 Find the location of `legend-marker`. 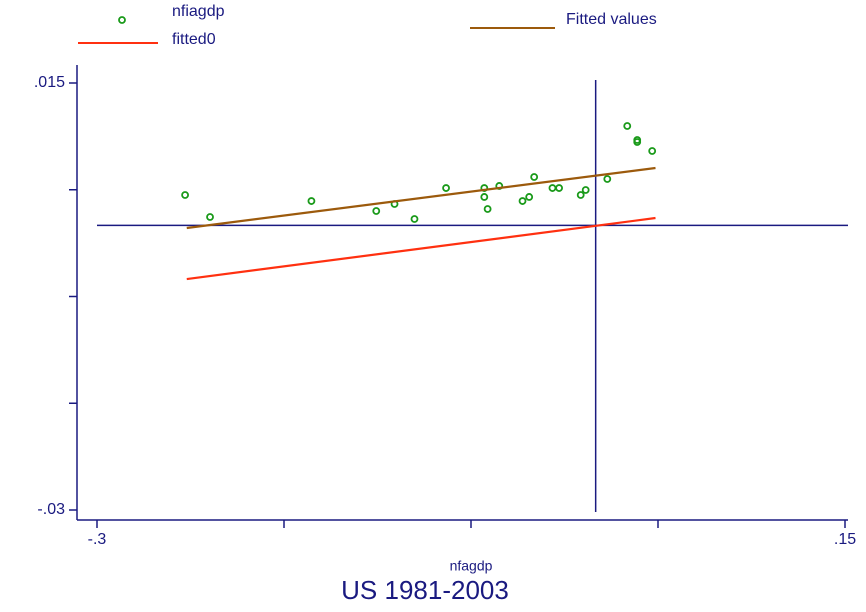

legend-marker is located at coordinates (122, 20).